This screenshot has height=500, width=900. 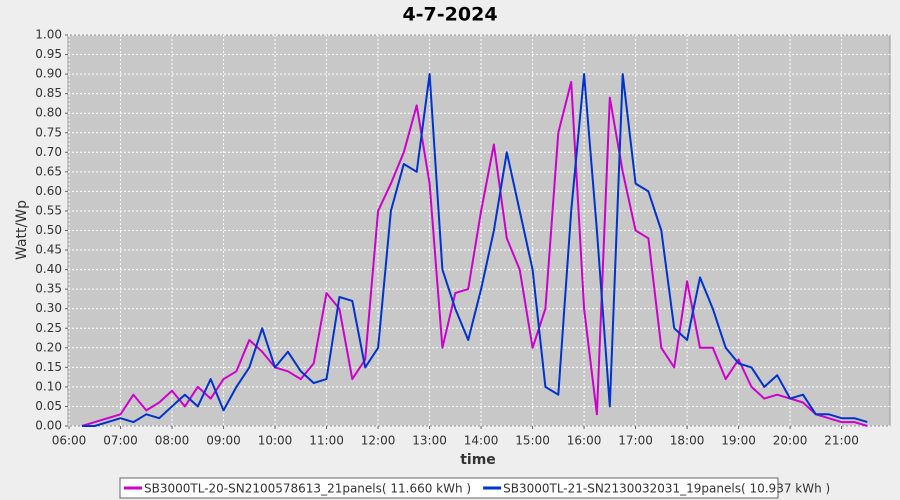 What do you see at coordinates (738, 441) in the screenshot?
I see `x-tick-label: 19:00` at bounding box center [738, 441].